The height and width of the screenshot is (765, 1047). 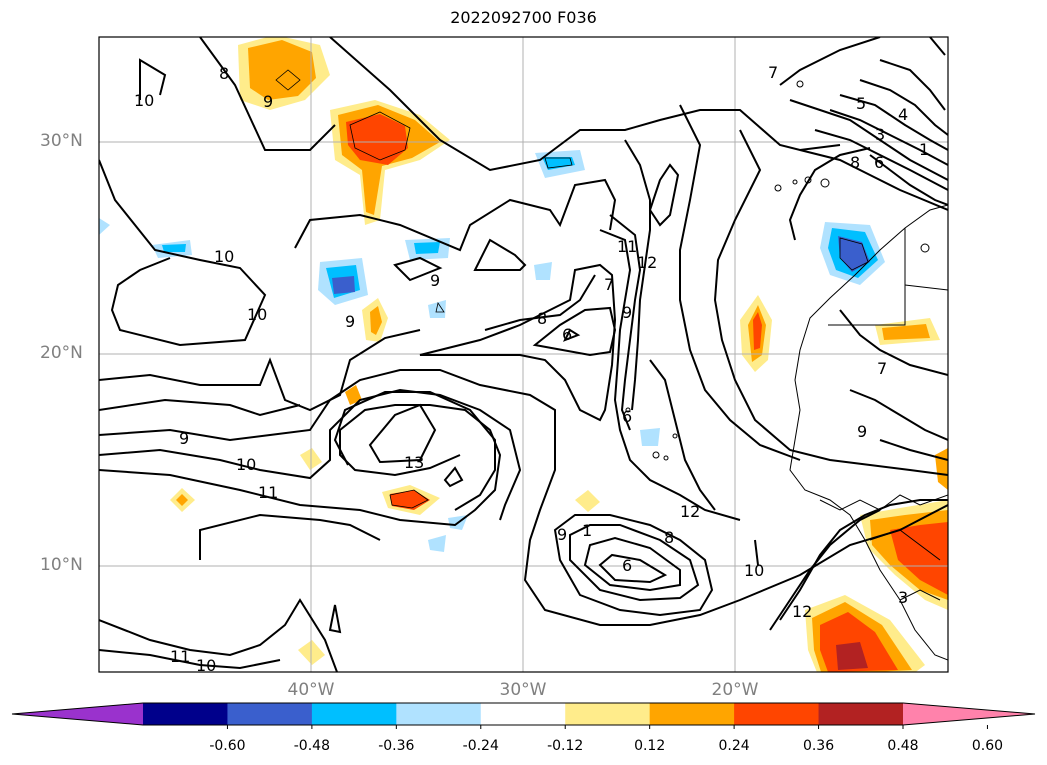 What do you see at coordinates (311, 690) in the screenshot?
I see `lon-label-40w: 40°W` at bounding box center [311, 690].